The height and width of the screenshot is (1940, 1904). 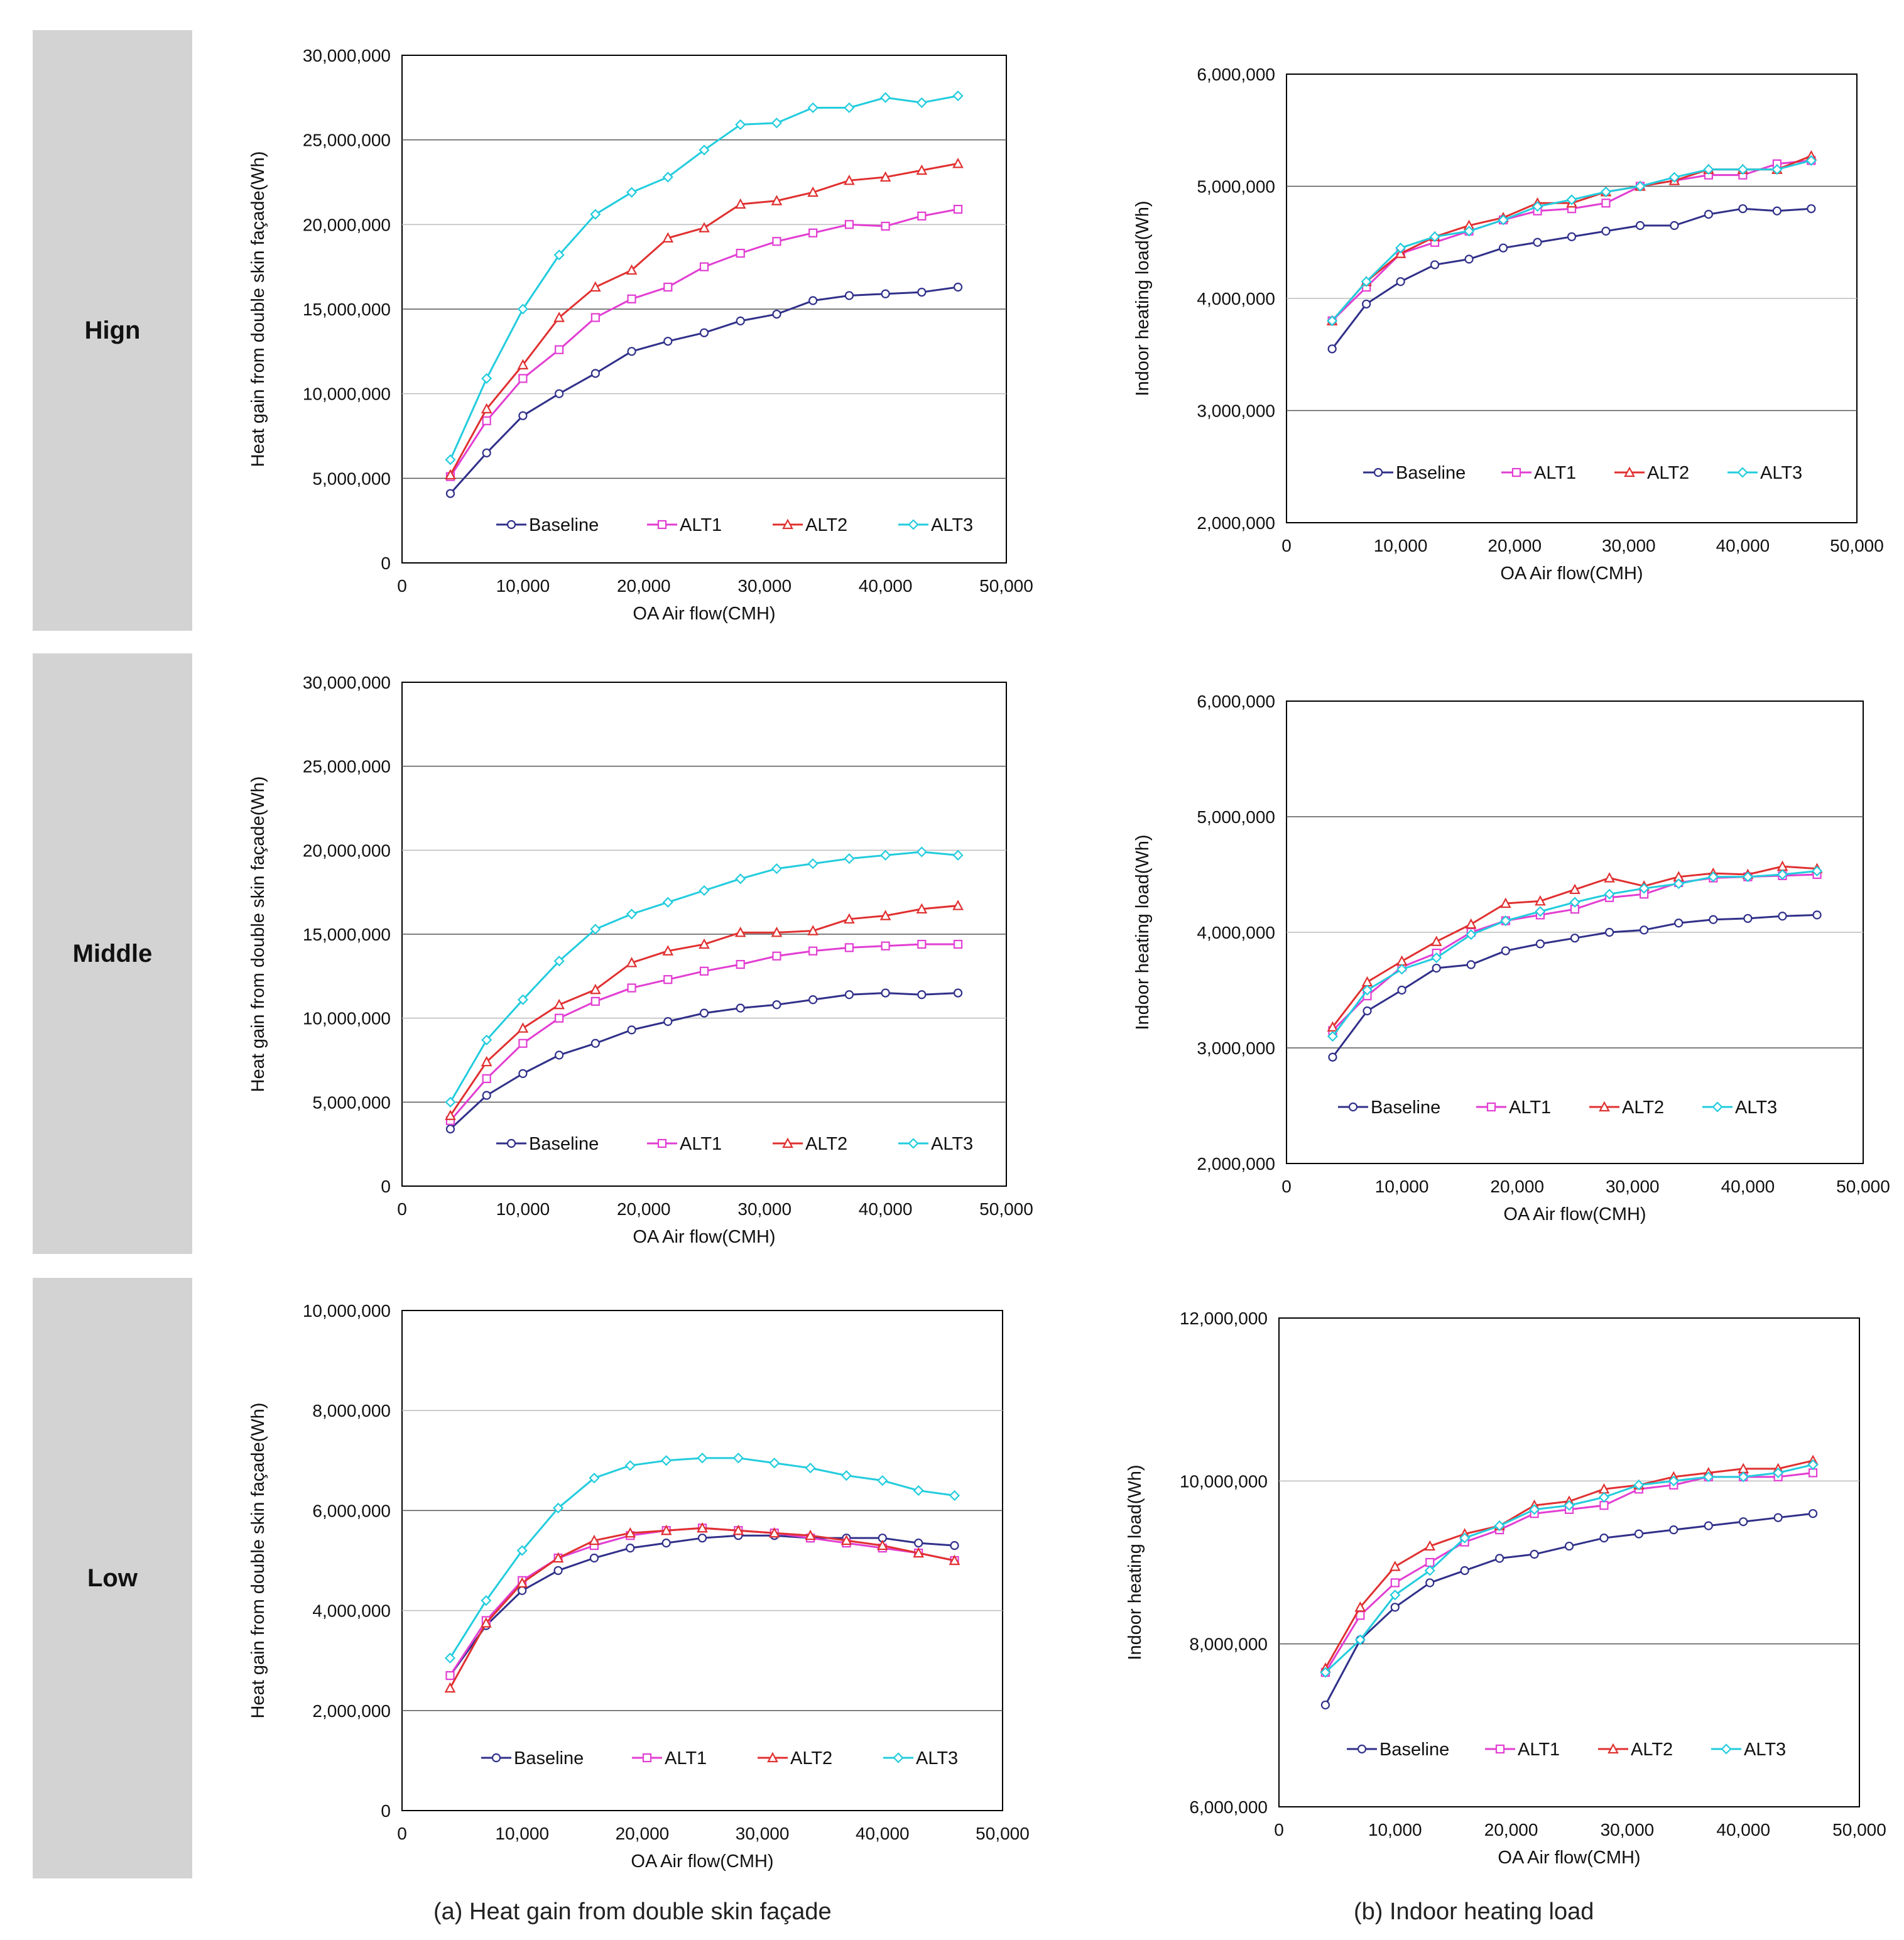 What do you see at coordinates (632, 1912) in the screenshot?
I see `caption-heat-gain: (a) Heat gain from double skin façade` at bounding box center [632, 1912].